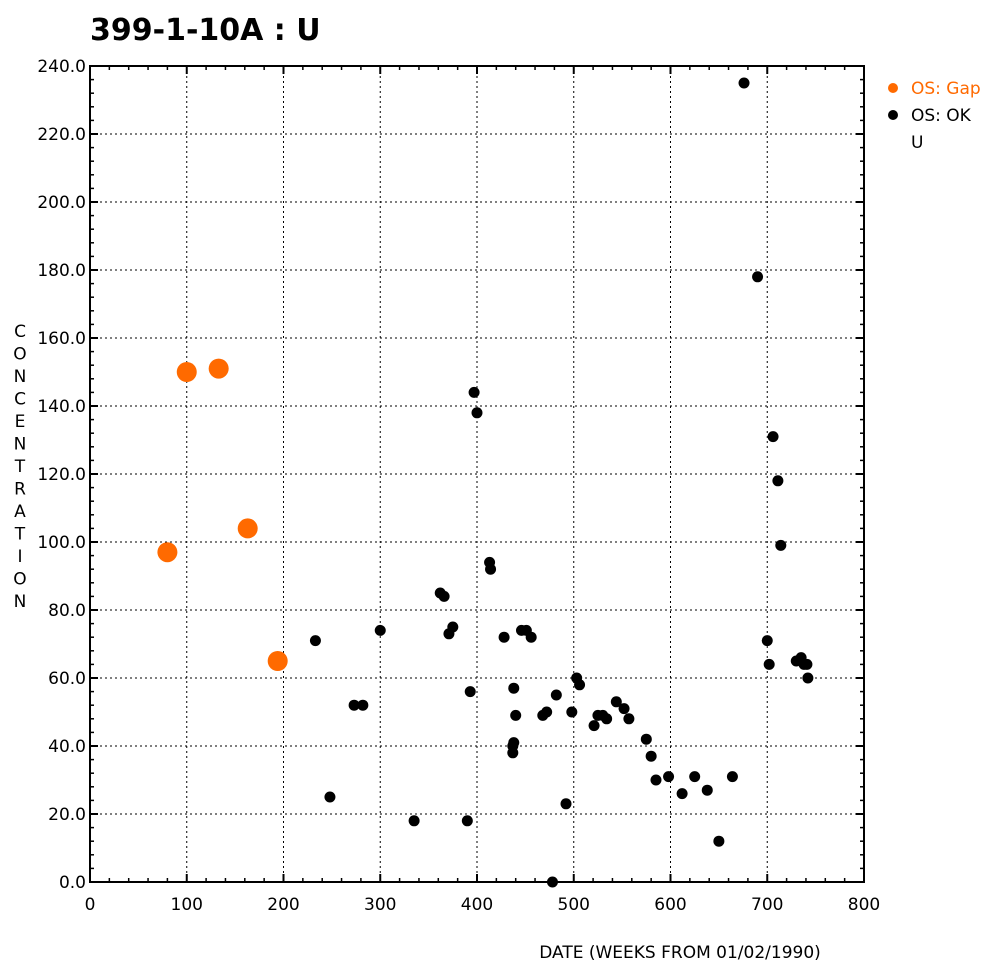 The image size is (1002, 970). I want to click on x-axis-tick-labels: 0 100 200 300 400 500 600 700 800, so click(483, 905).